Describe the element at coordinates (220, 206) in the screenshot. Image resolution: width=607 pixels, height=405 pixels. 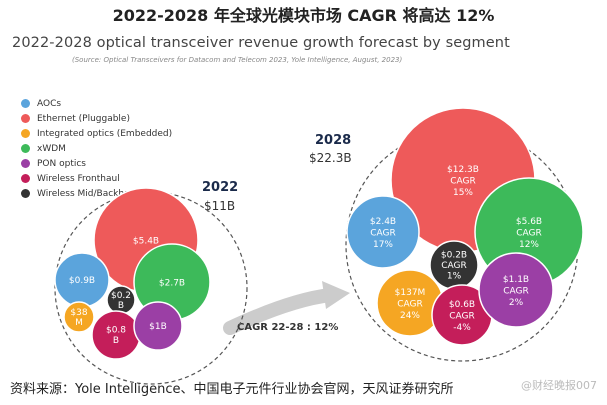
I see `total-label-2022: $11B` at that location.